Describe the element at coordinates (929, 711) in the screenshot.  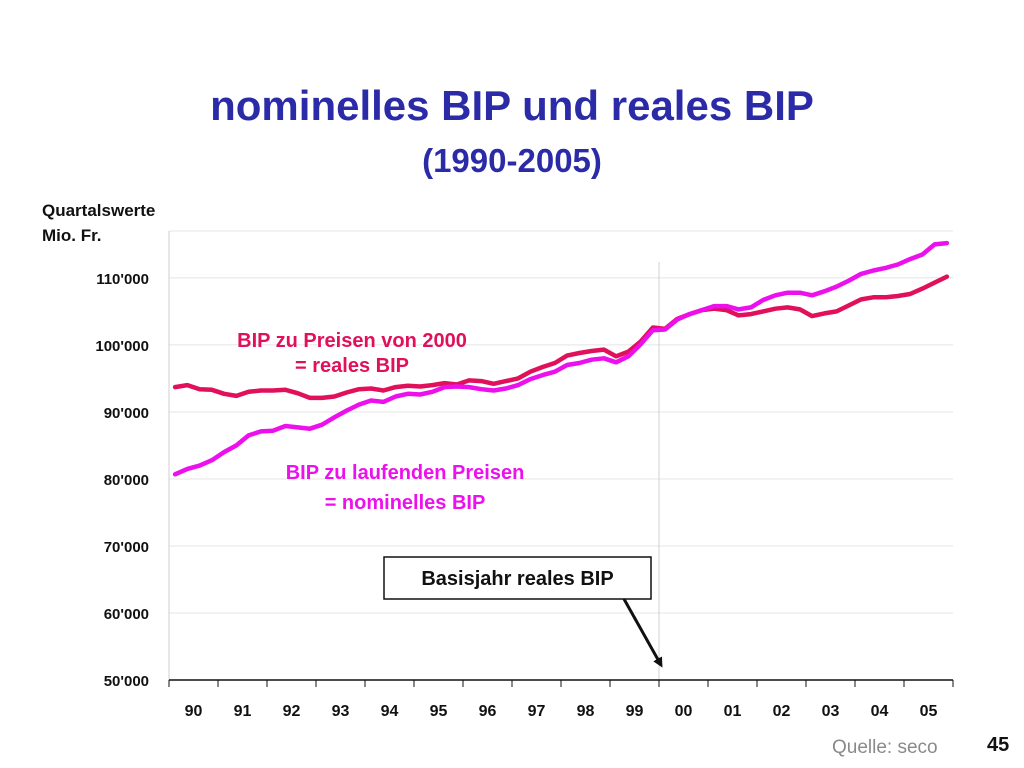
I see `x-tick-label-05: 05` at that location.